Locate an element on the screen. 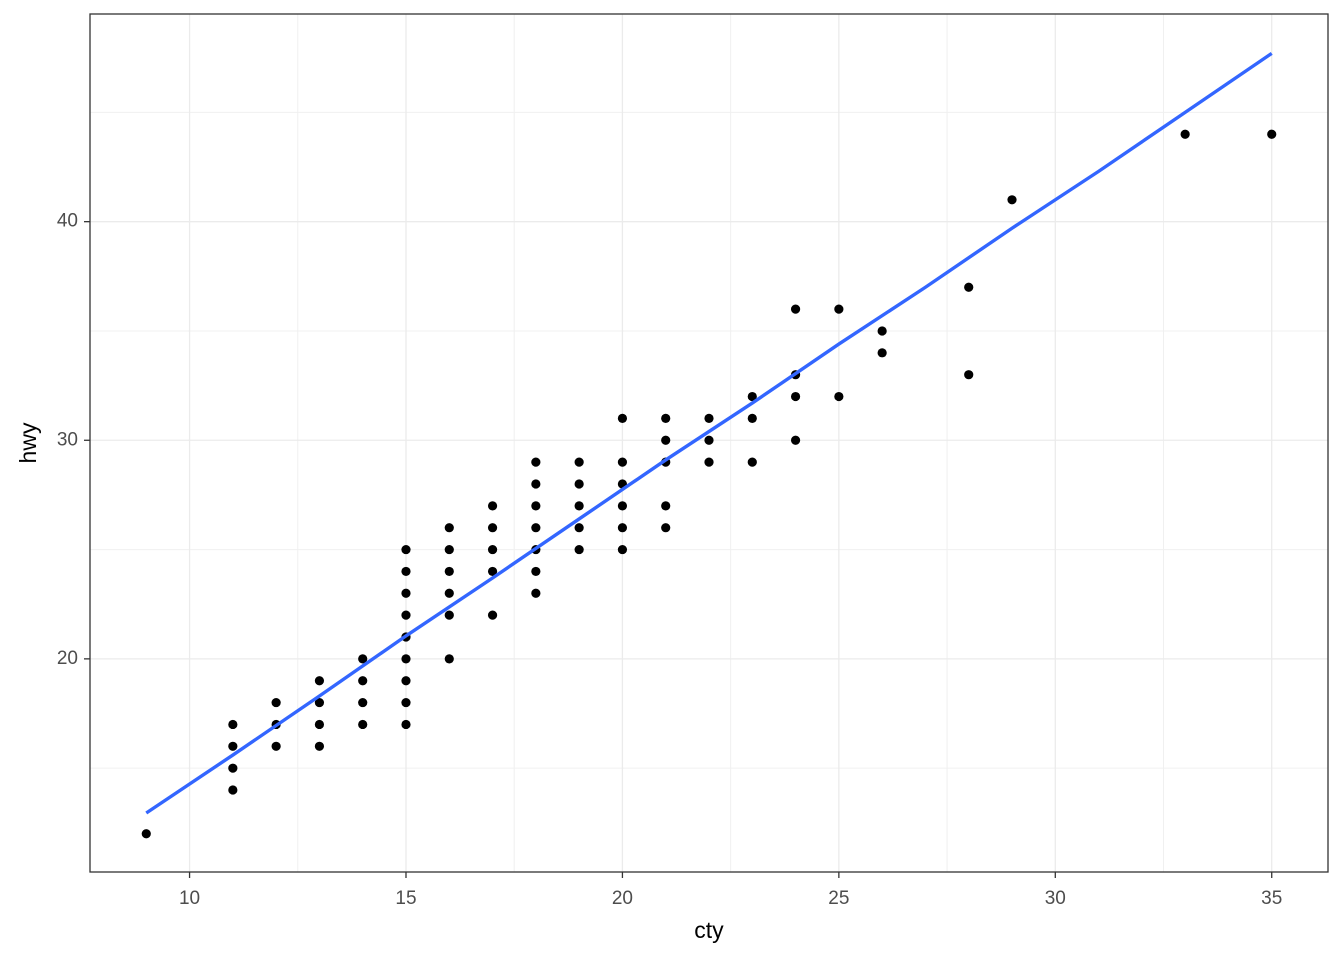 The width and height of the screenshot is (1344, 960). y-tick-label: 30 is located at coordinates (67, 439).